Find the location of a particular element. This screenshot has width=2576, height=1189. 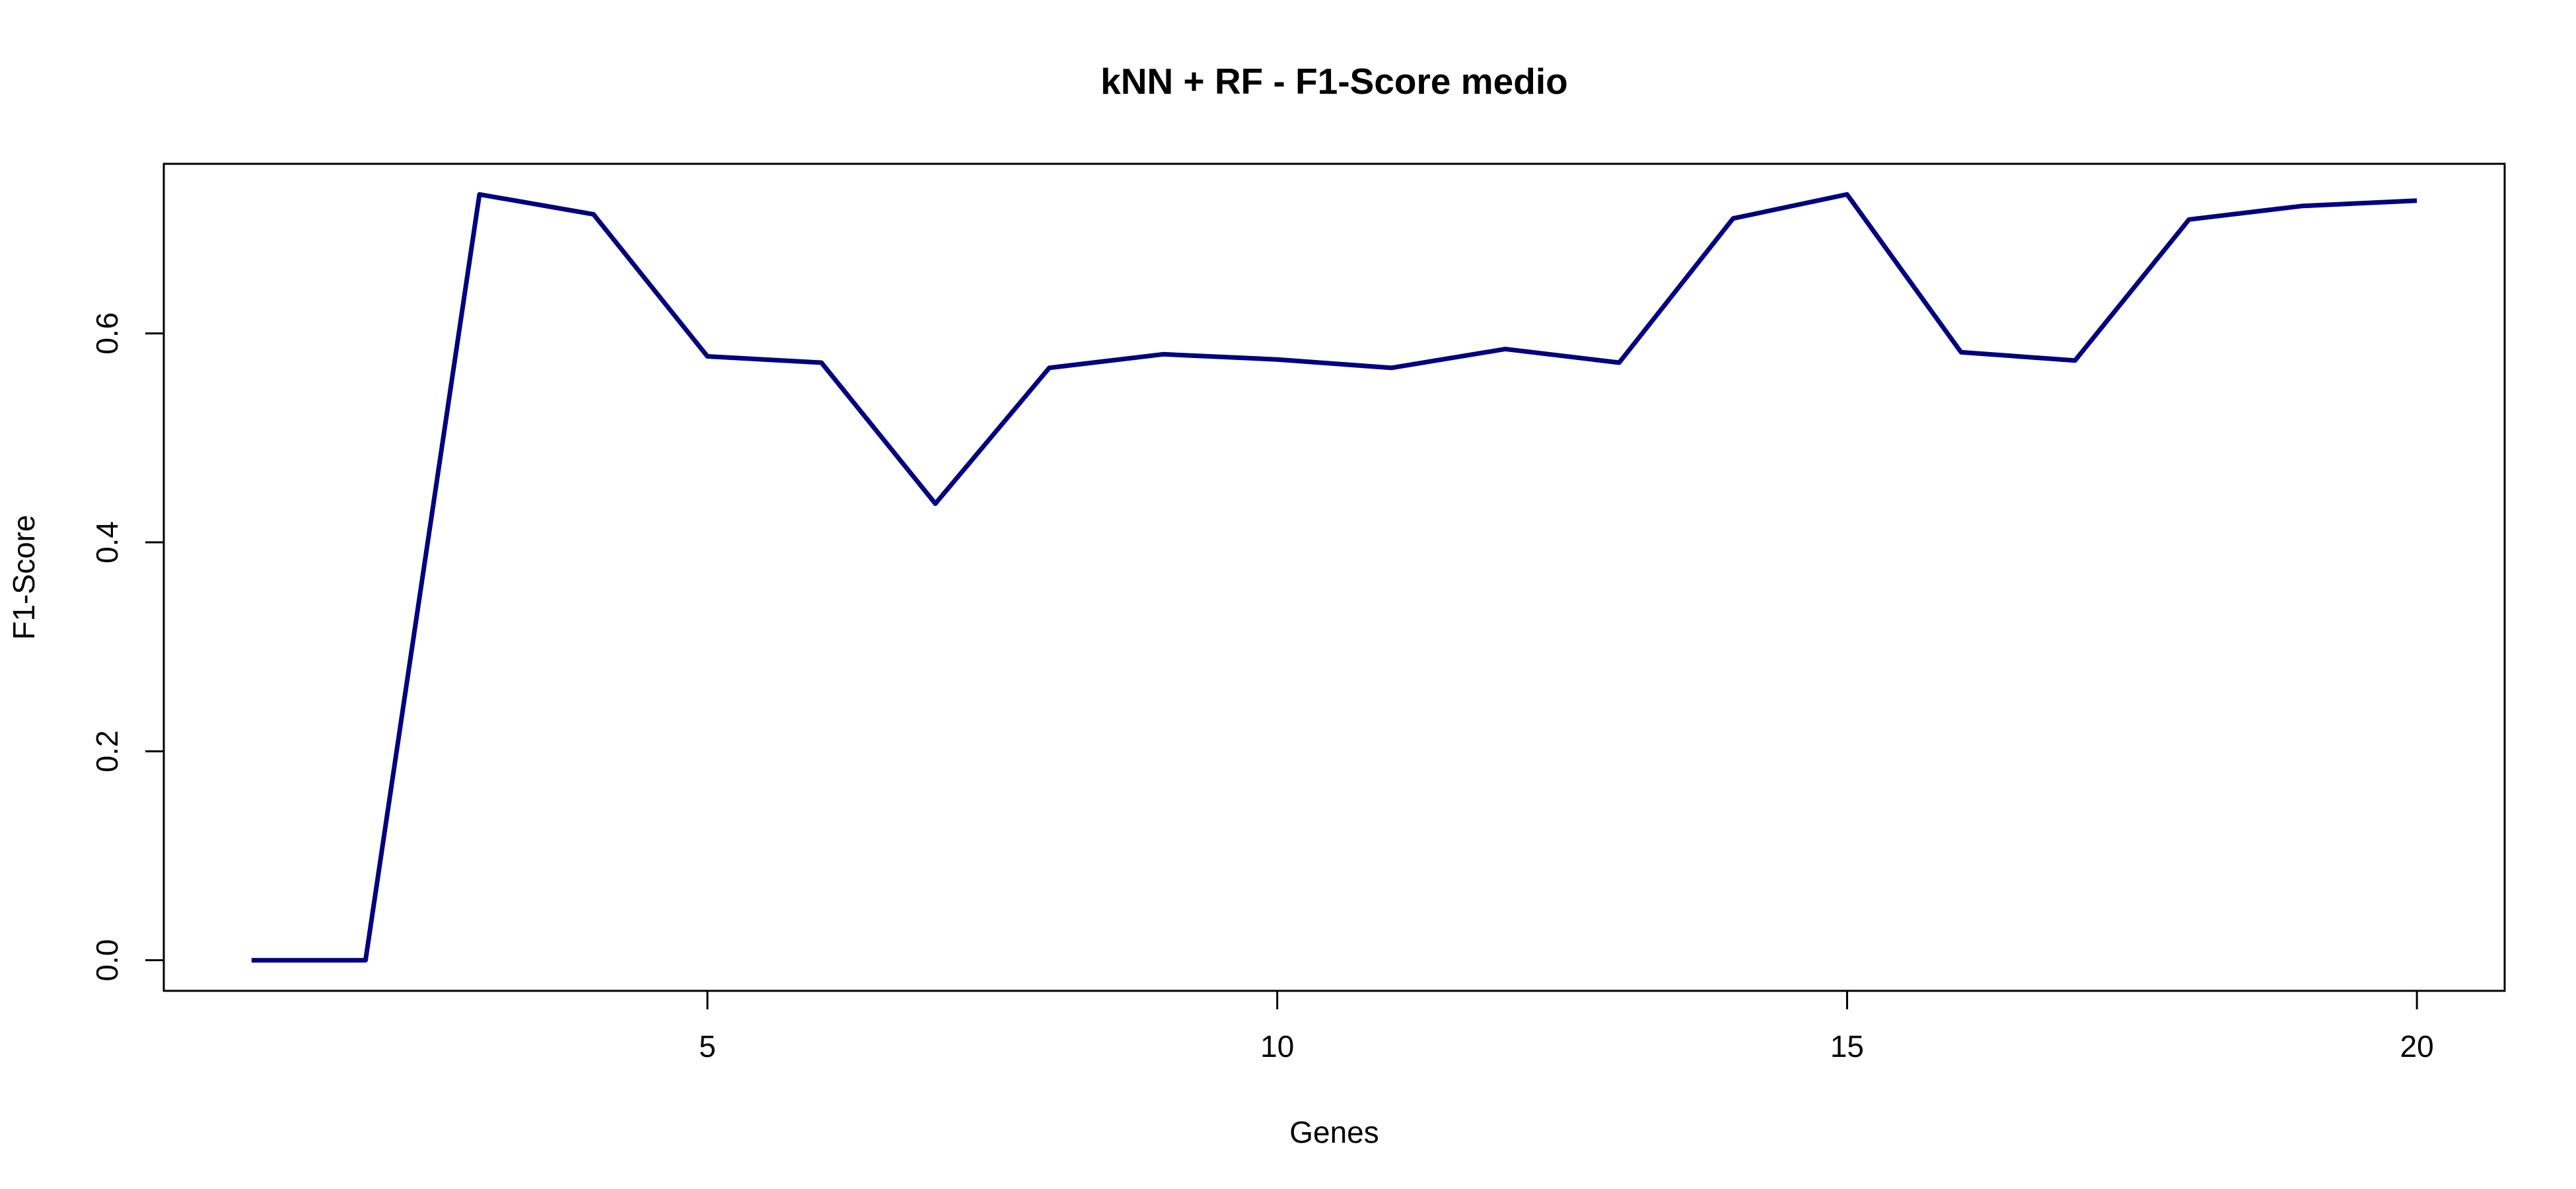

y-axis: 0.0 0.2 0.4 0.6 is located at coordinates (127, 647).